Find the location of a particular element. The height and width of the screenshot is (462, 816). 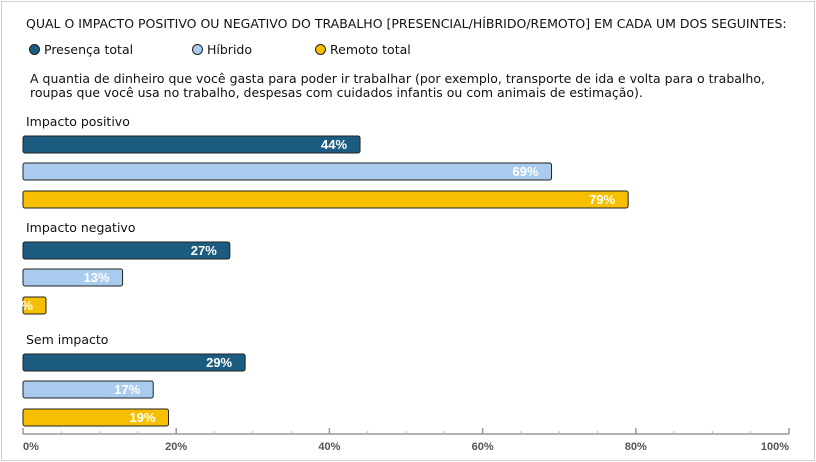

category-label: Sem impacto is located at coordinates (67, 339).